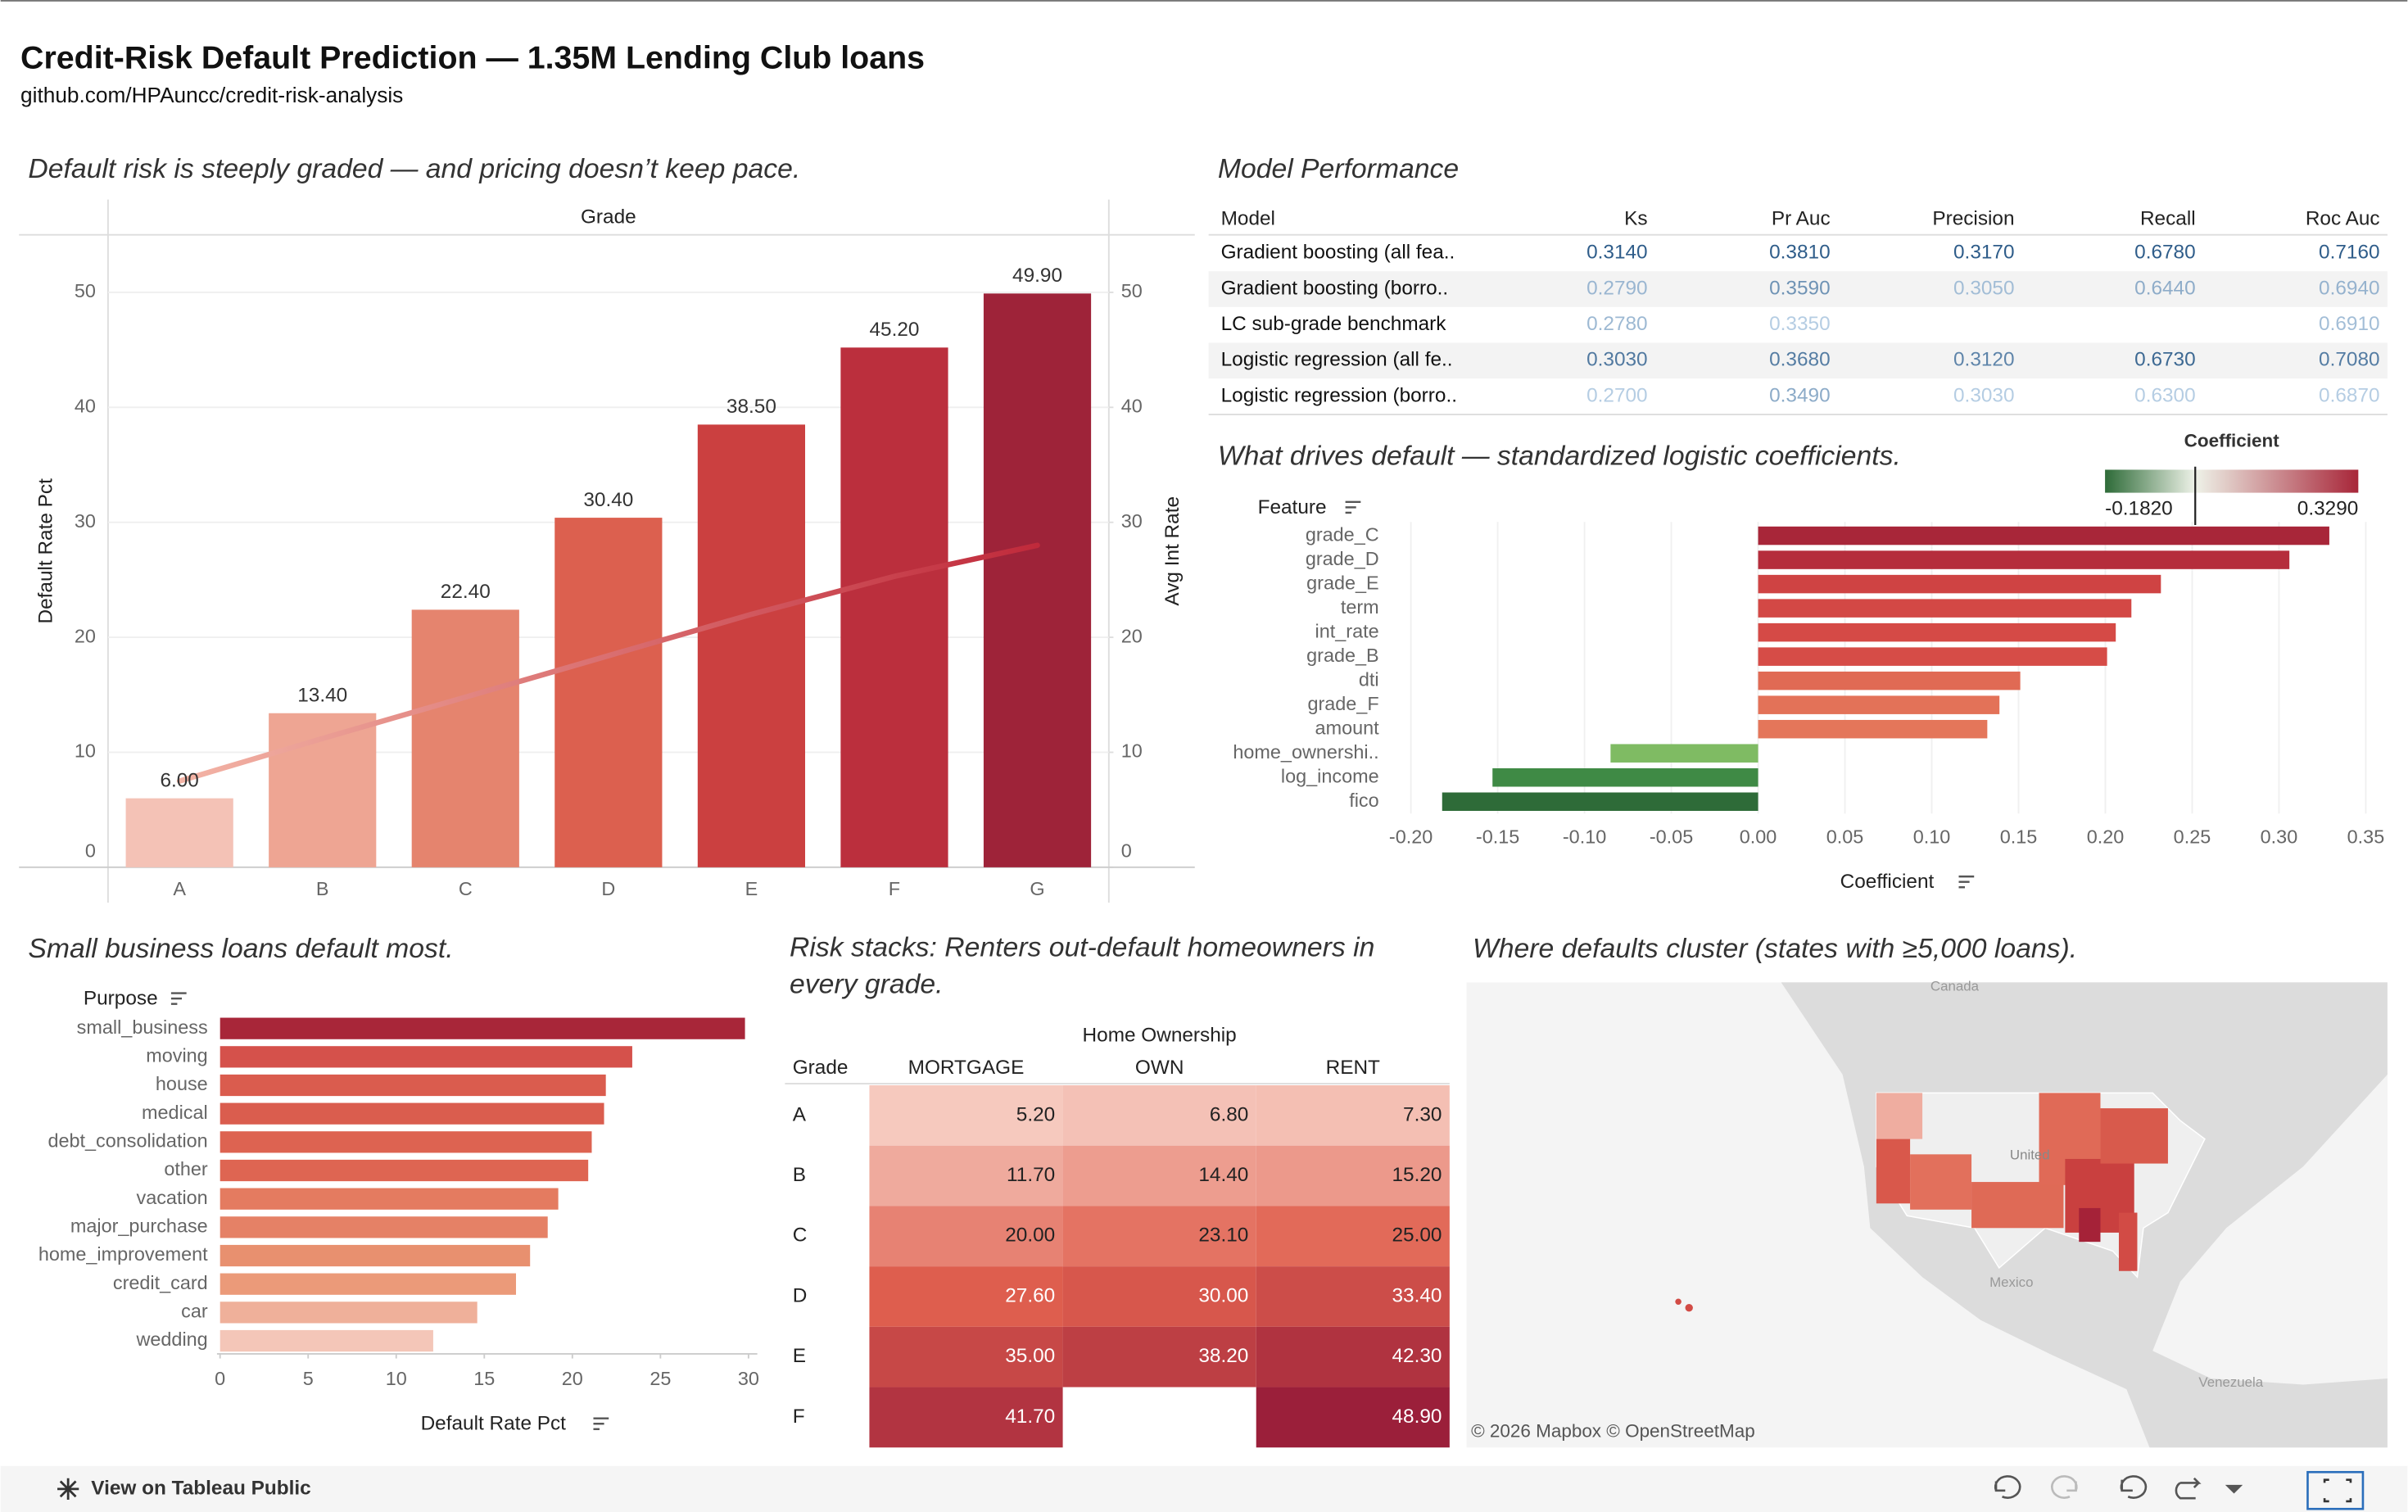 This screenshot has width=2408, height=1512. What do you see at coordinates (608, 500) in the screenshot?
I see `data-label: 30.40` at bounding box center [608, 500].